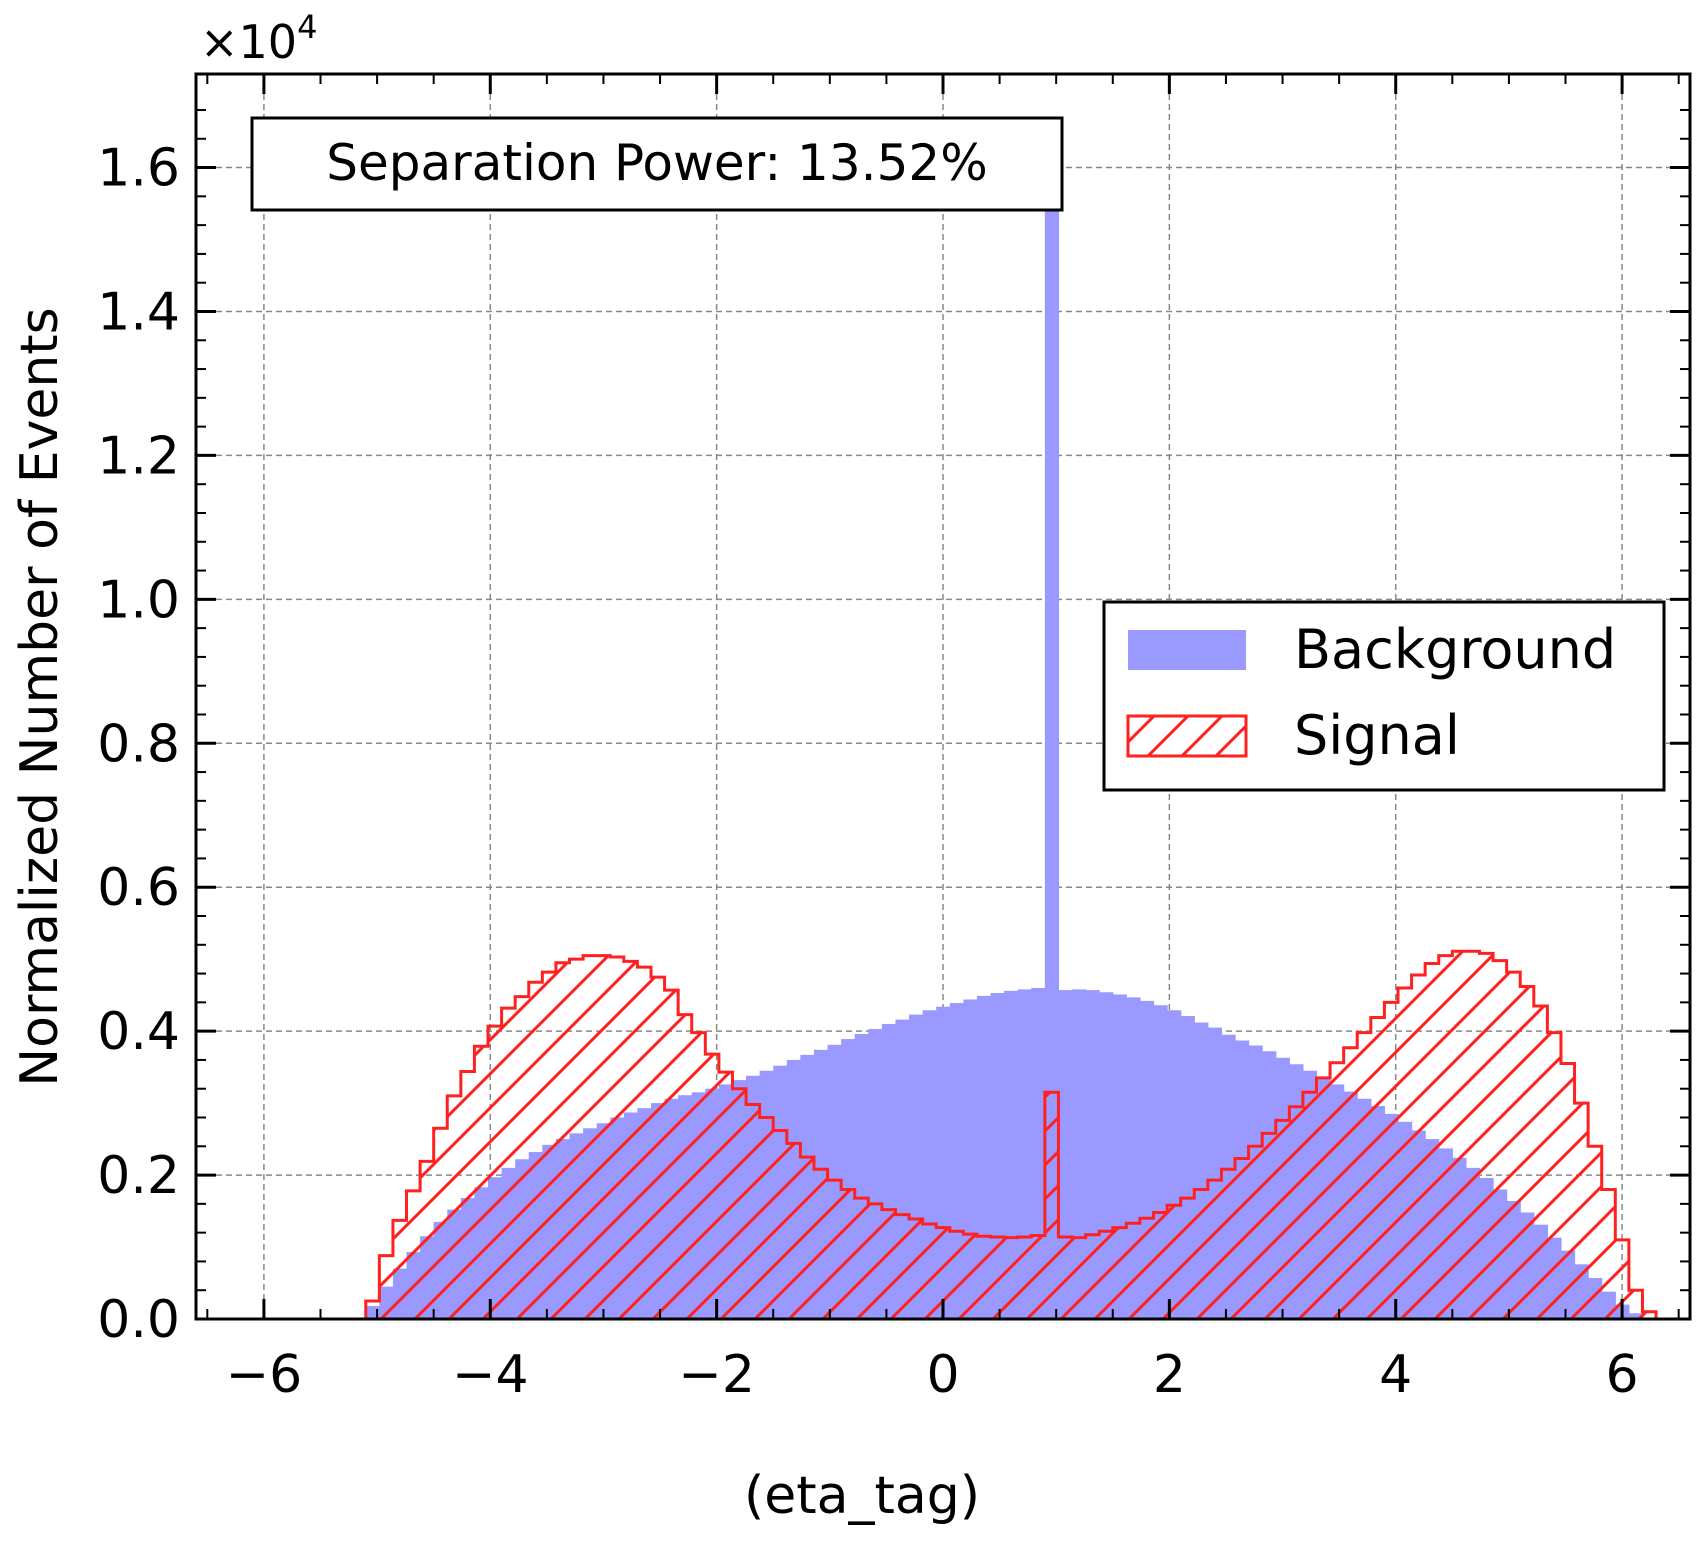 The height and width of the screenshot is (1541, 1704). Describe the element at coordinates (40, 697) in the screenshot. I see `y-axis-label: Normalized Number of Events` at that location.